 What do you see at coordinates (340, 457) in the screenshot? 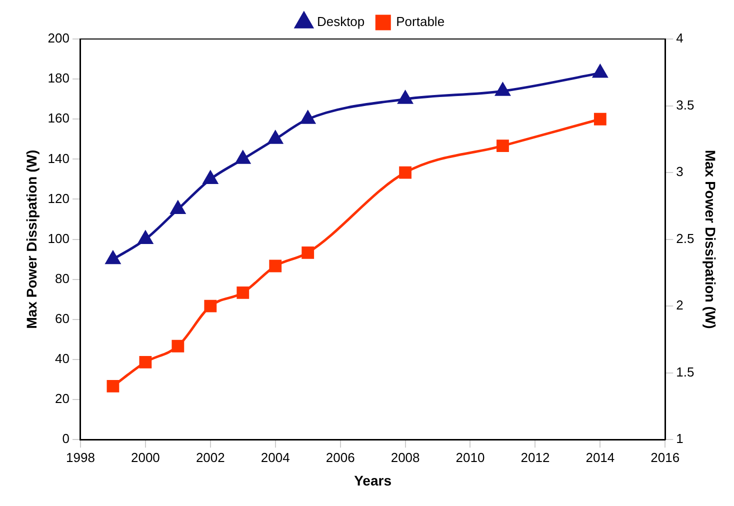
I see `x-tick-label: 2006` at bounding box center [340, 457].